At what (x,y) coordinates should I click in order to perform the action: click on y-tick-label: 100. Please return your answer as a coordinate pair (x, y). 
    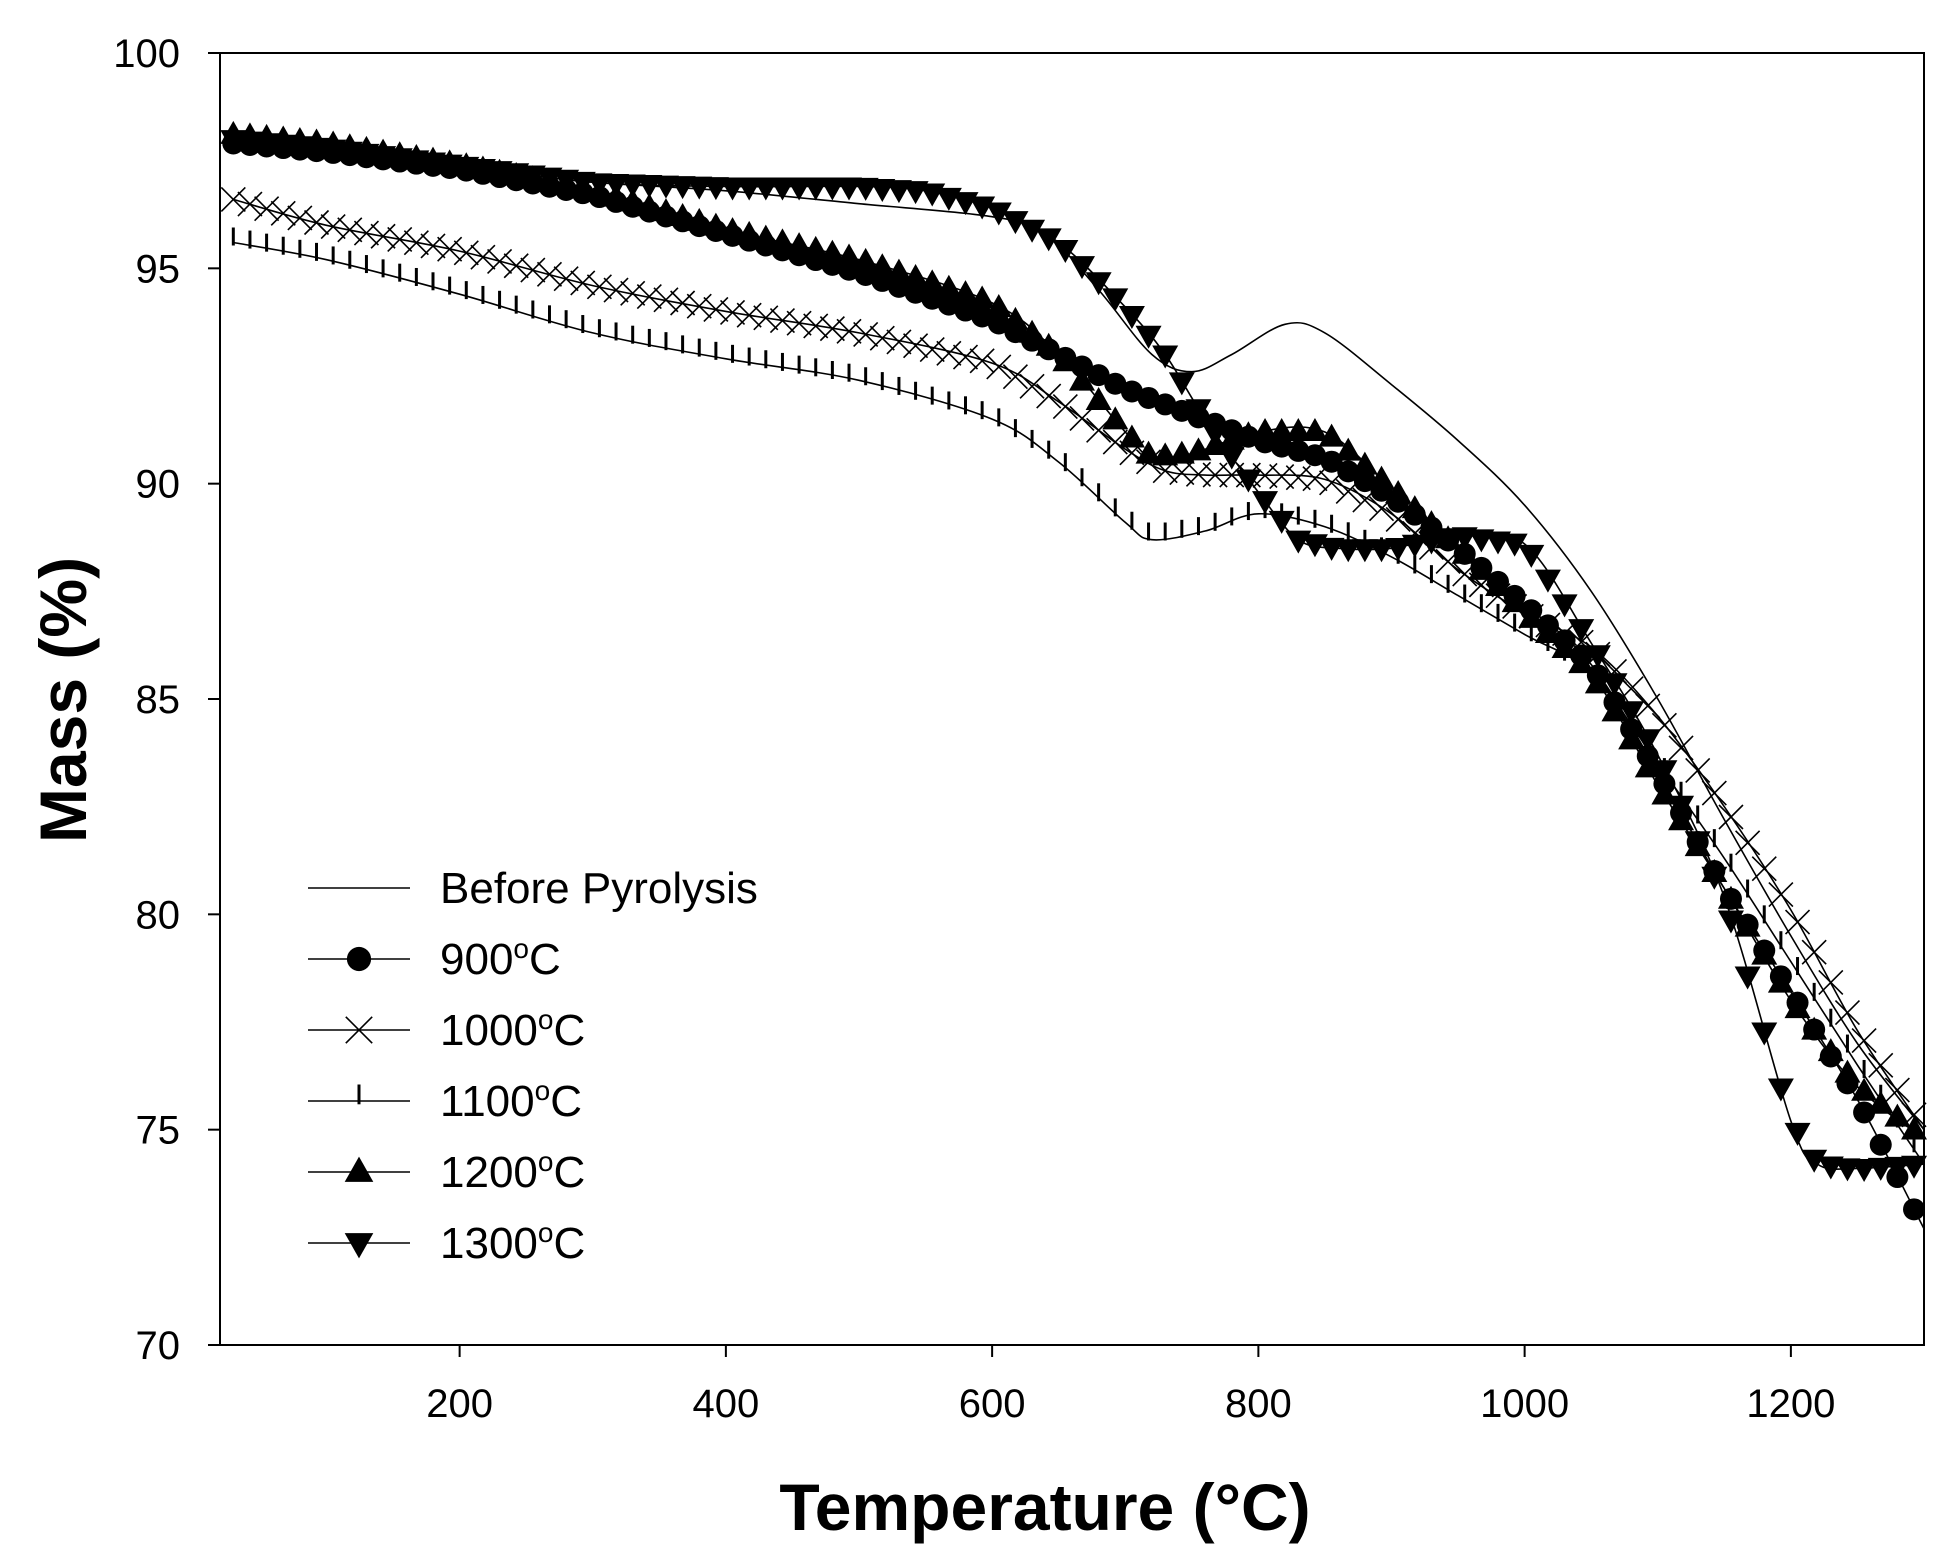
    Looking at the image, I should click on (146, 54).